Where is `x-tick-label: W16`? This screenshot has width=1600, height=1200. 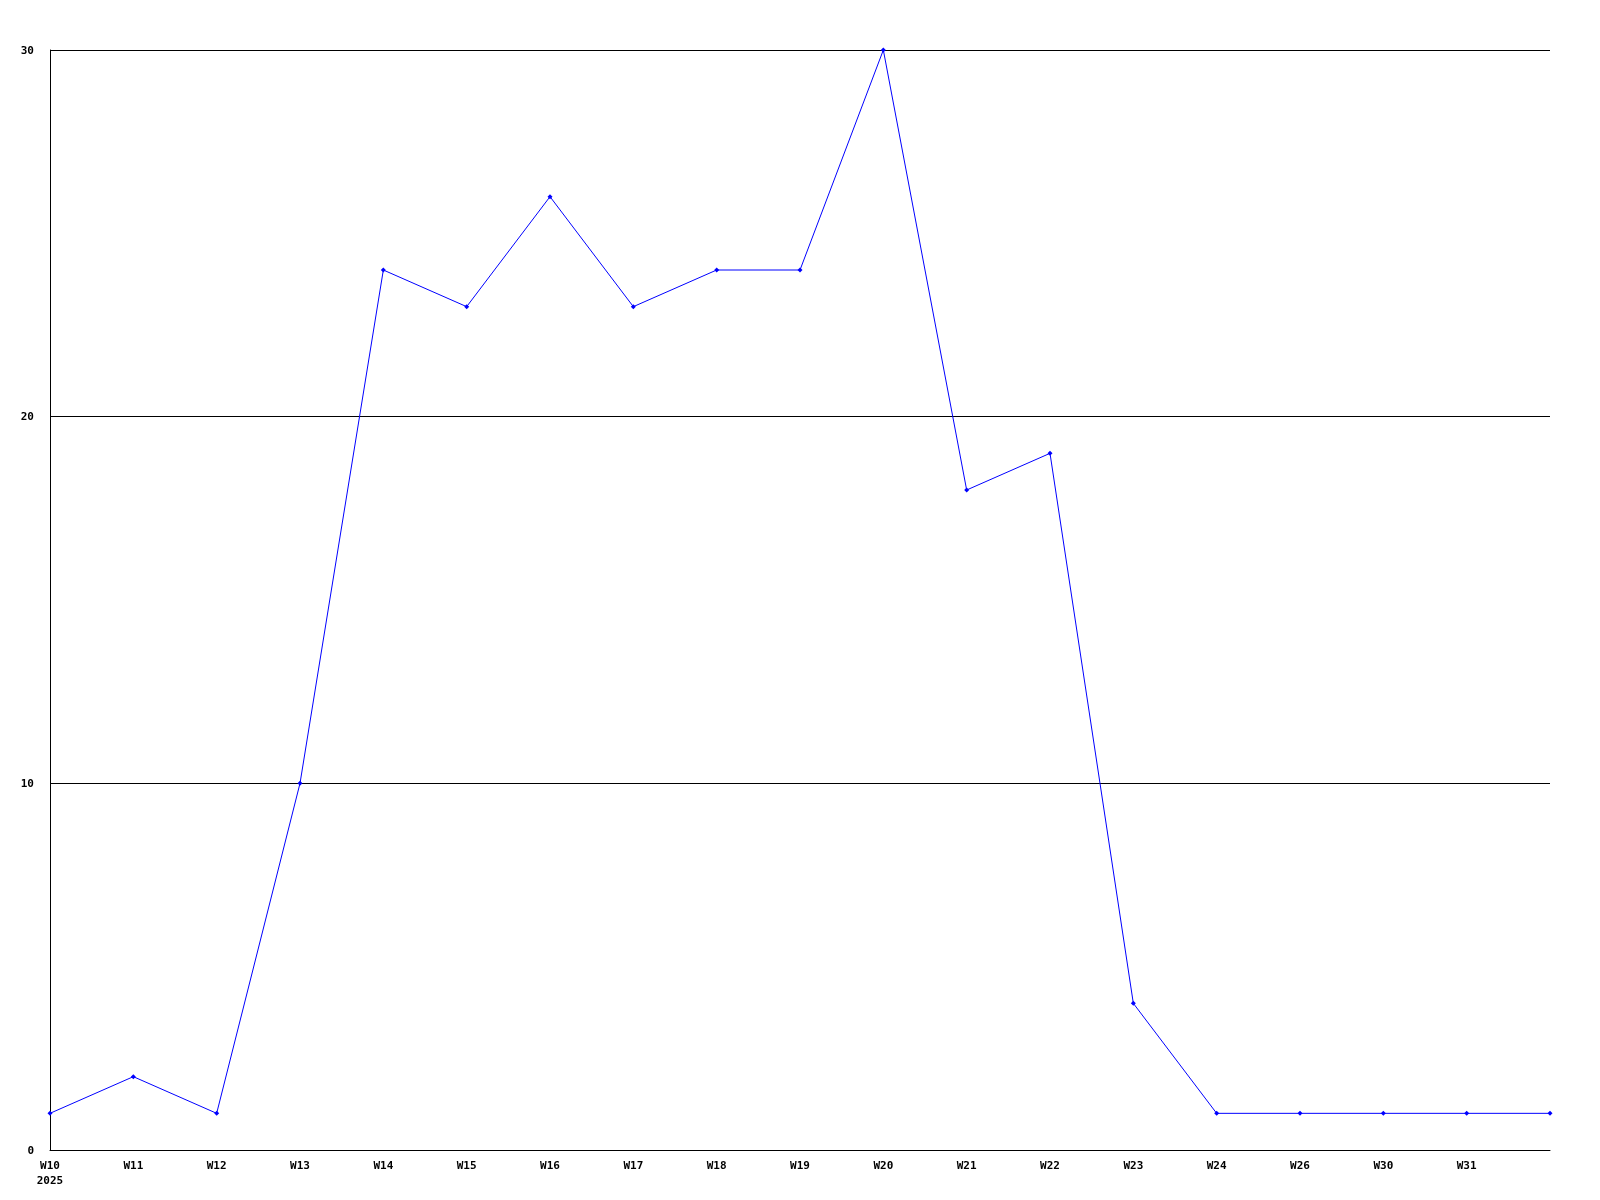
x-tick-label: W16 is located at coordinates (550, 1165).